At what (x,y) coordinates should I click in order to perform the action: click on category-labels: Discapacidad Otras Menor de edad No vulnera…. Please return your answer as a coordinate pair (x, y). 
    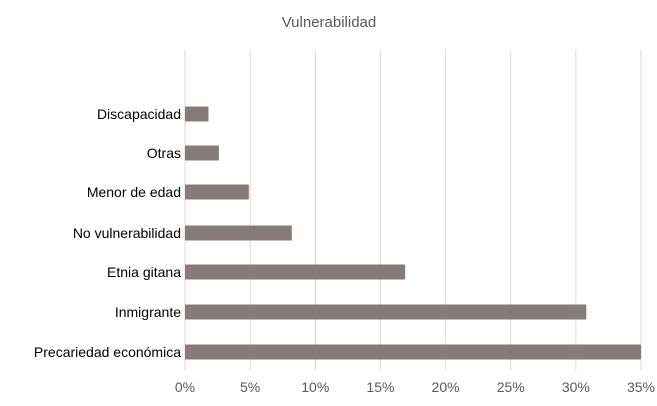
    Looking at the image, I should click on (107, 233).